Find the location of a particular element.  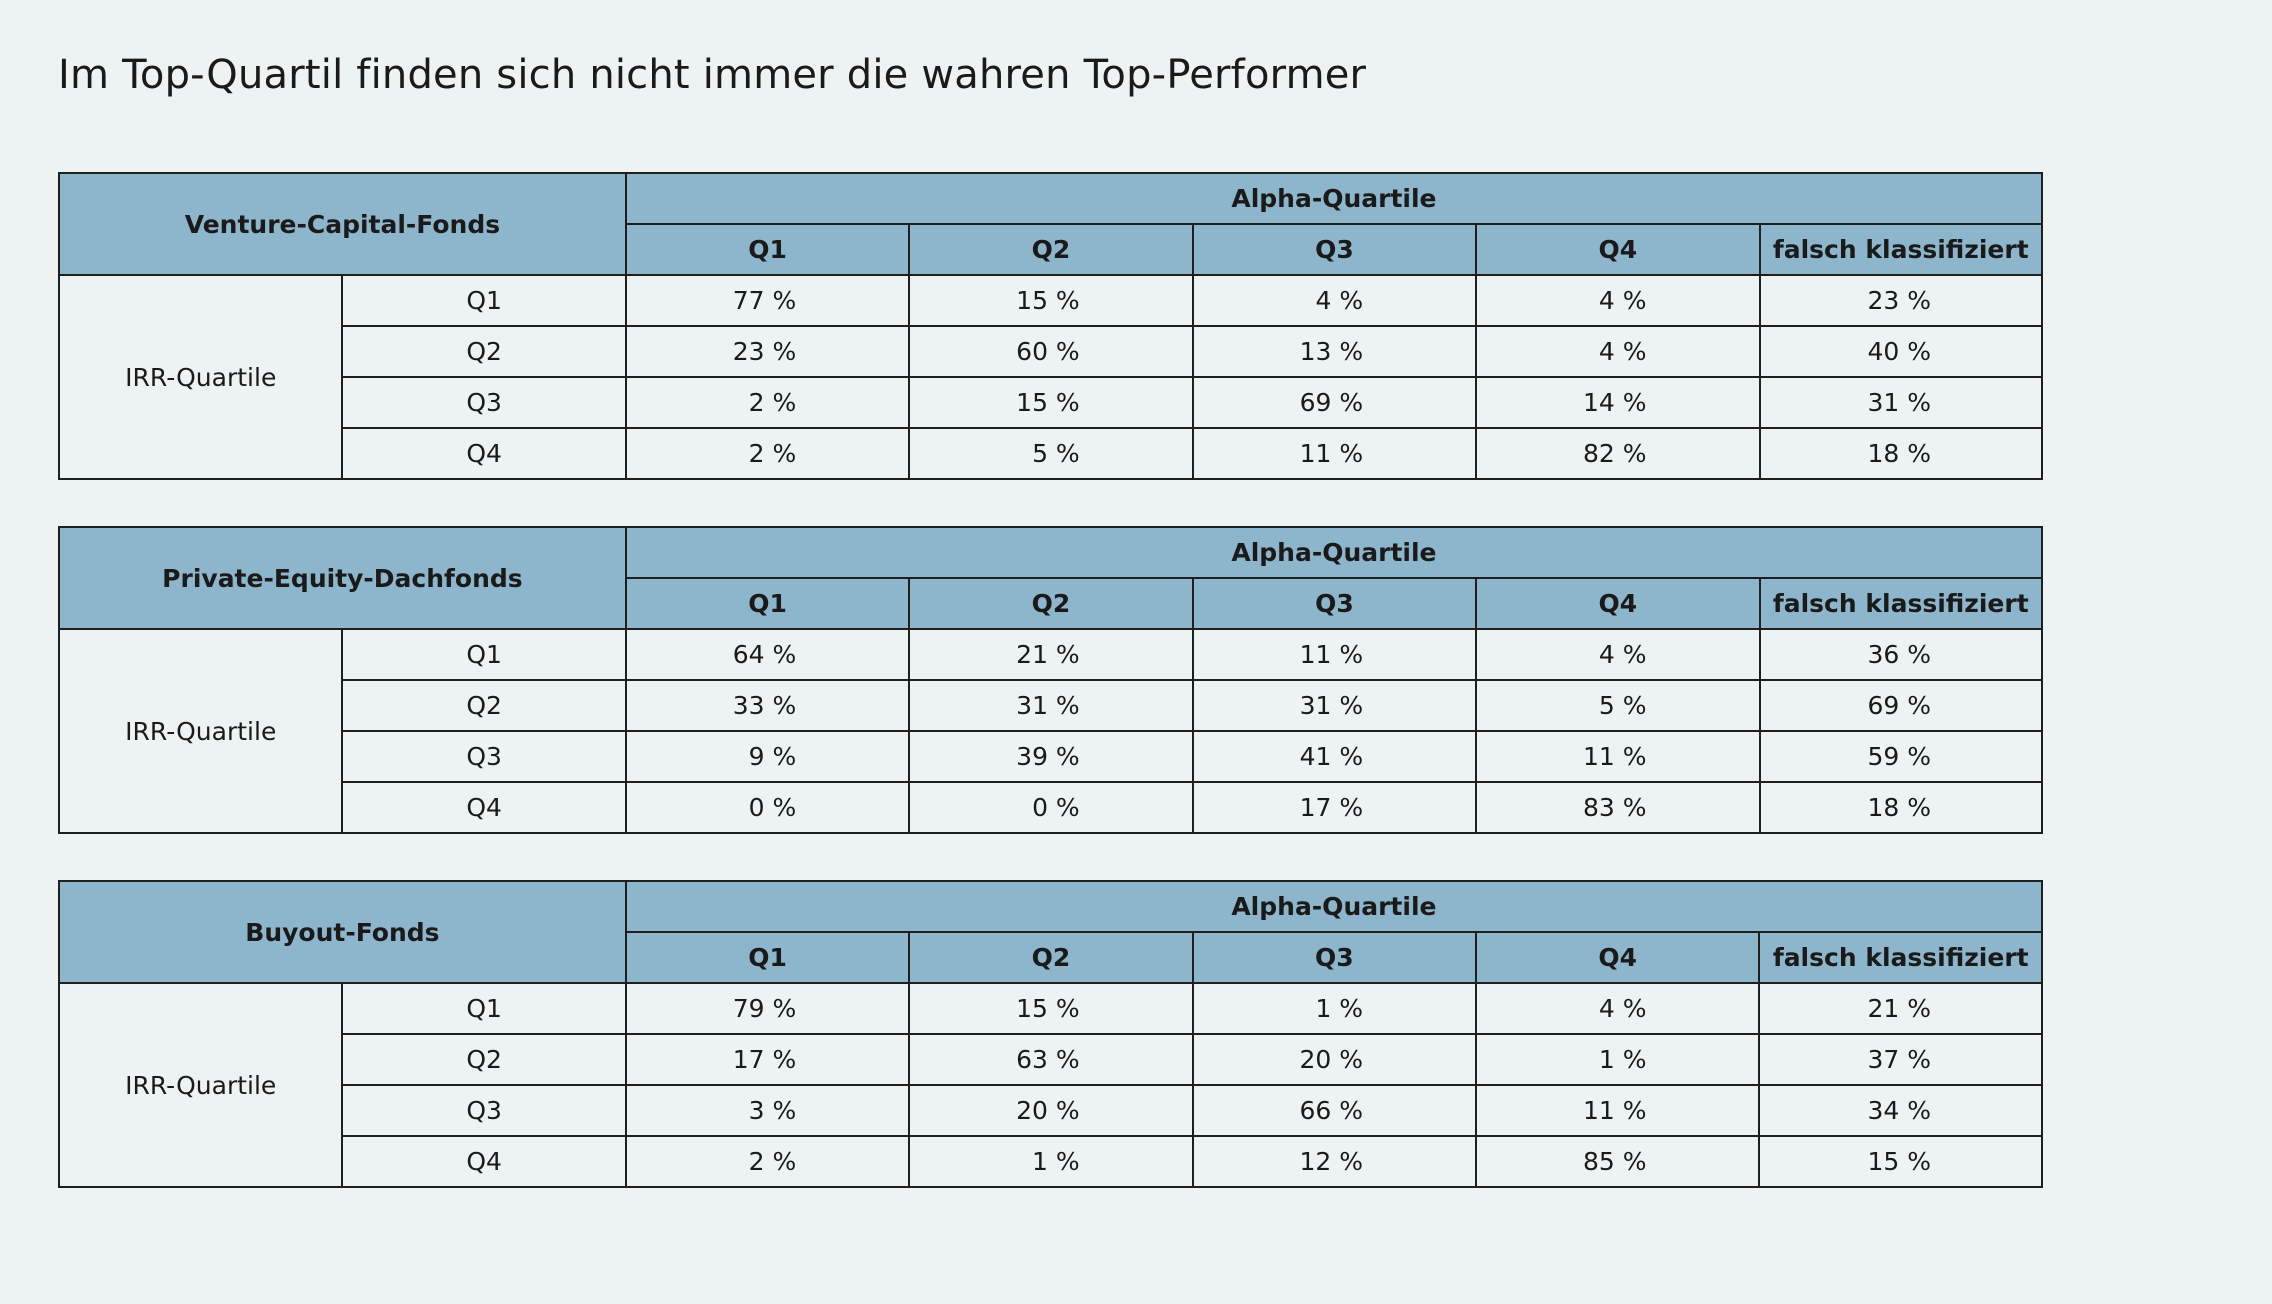

table-row: IRR-Quartile Q1 79 % 15 % 1 % 4 % 21 % is located at coordinates (1050, 1085).